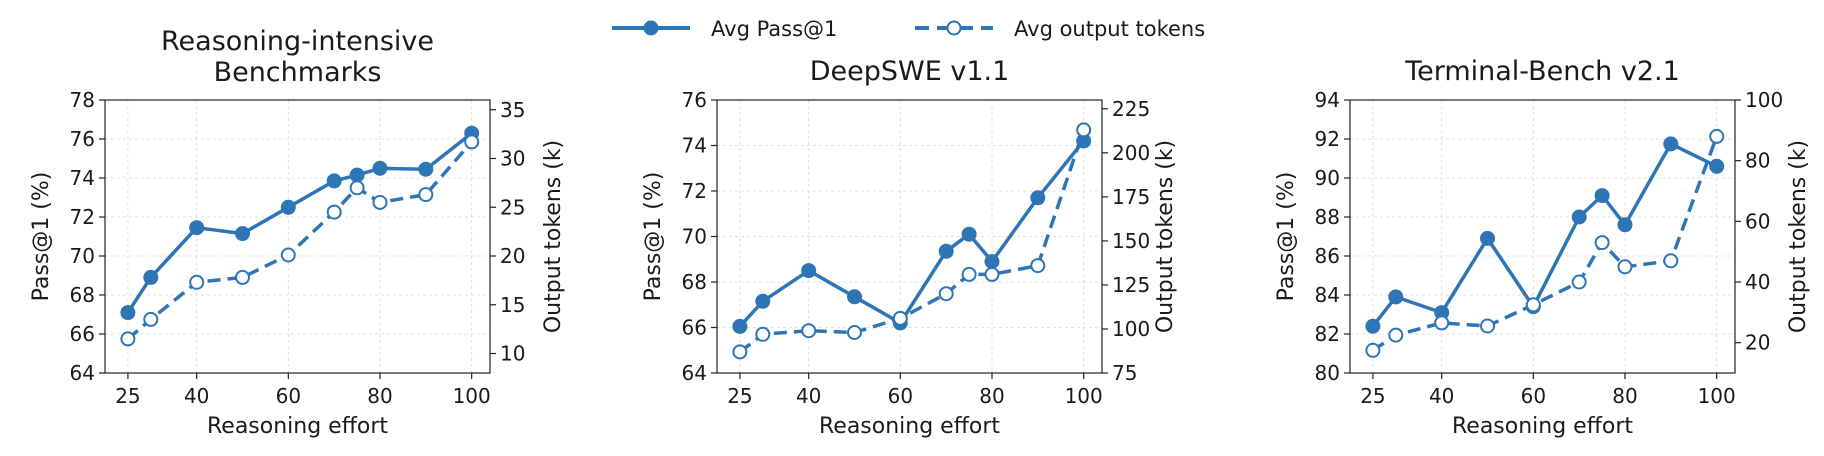 Image resolution: width=1824 pixels, height=456 pixels. What do you see at coordinates (908, 29) in the screenshot?
I see `legend: Avg Pass@1 Avg output tokens` at bounding box center [908, 29].